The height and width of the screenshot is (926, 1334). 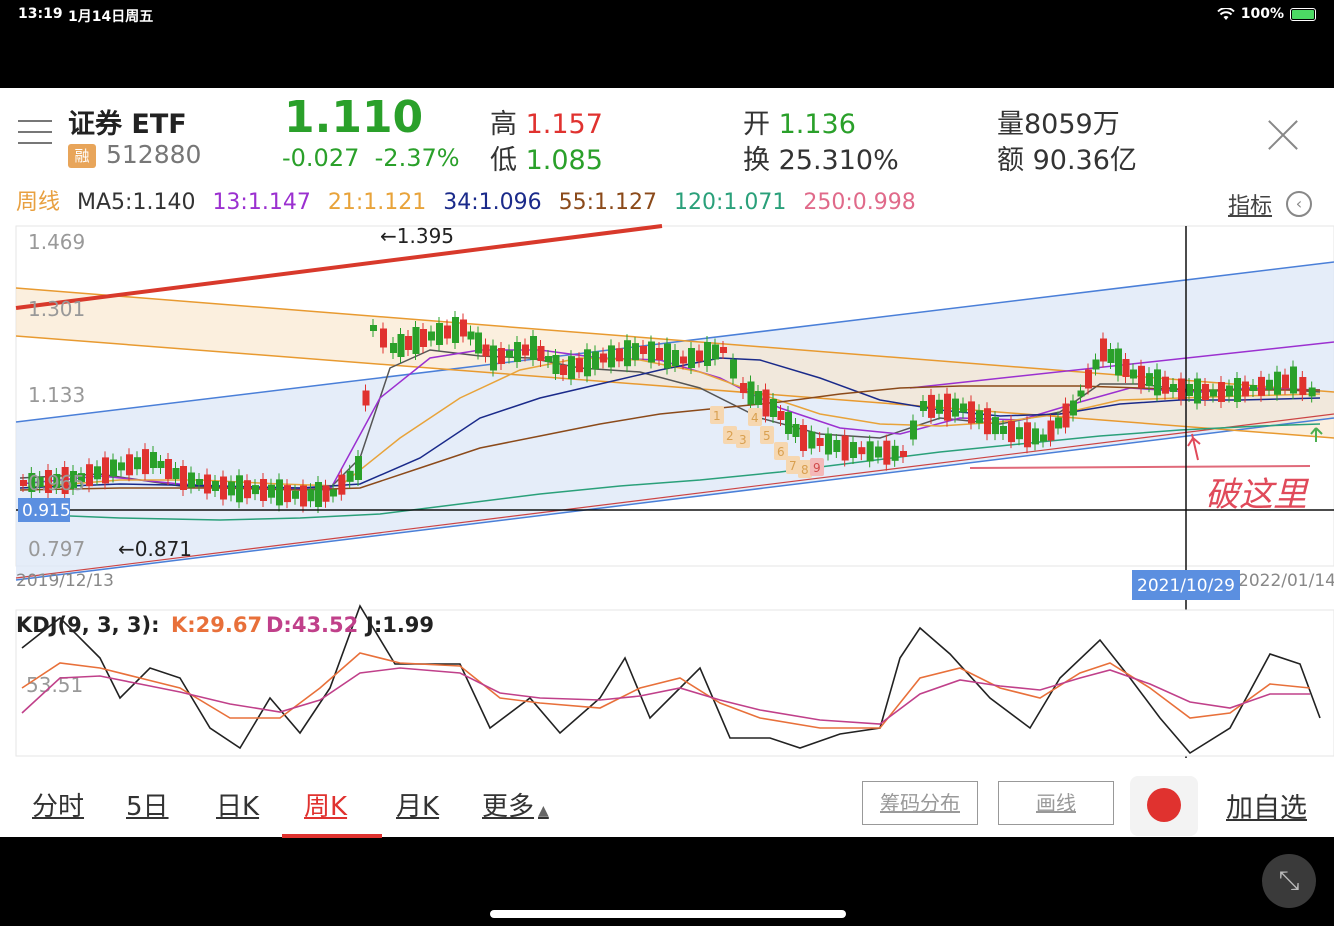 What do you see at coordinates (377, 202) in the screenshot?
I see `ma21-value: 21:1.121` at bounding box center [377, 202].